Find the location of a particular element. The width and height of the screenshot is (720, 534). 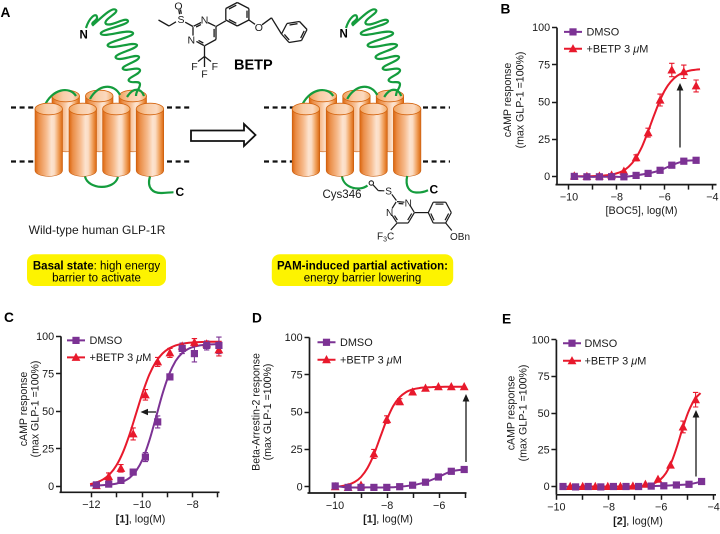

svg-text: A is located at coordinates (6, 12).